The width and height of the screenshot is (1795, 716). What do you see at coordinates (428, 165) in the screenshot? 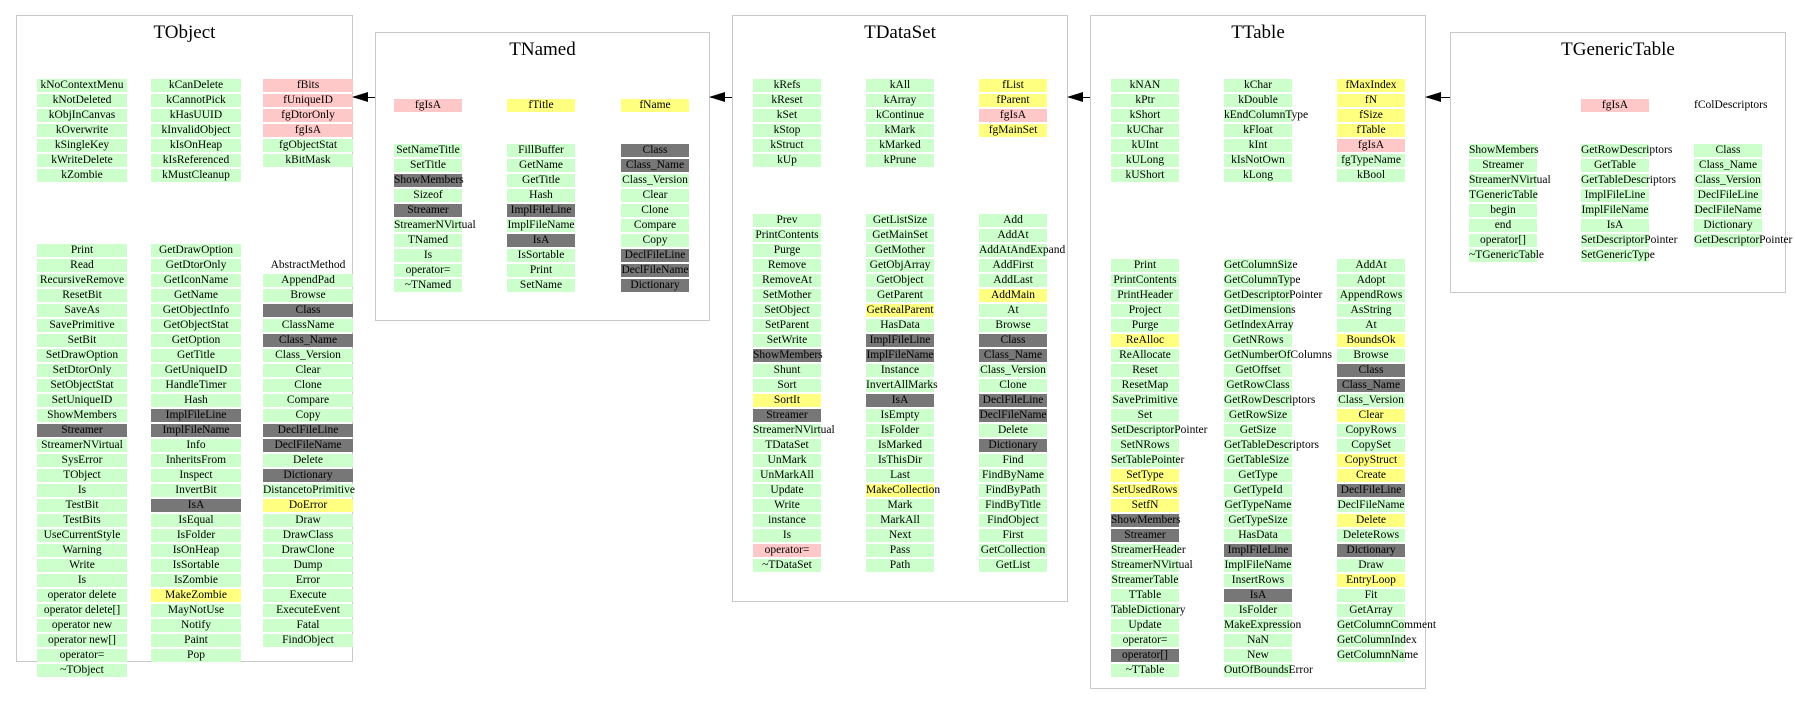
I see `member-cell: SetTitle` at bounding box center [428, 165].